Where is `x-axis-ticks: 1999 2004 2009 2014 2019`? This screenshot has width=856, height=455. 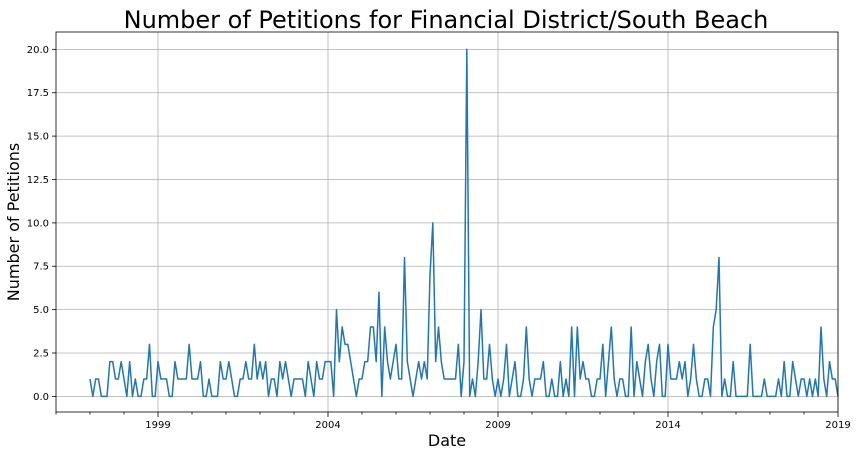
x-axis-ticks: 1999 2004 2009 2014 2019 is located at coordinates (498, 421).